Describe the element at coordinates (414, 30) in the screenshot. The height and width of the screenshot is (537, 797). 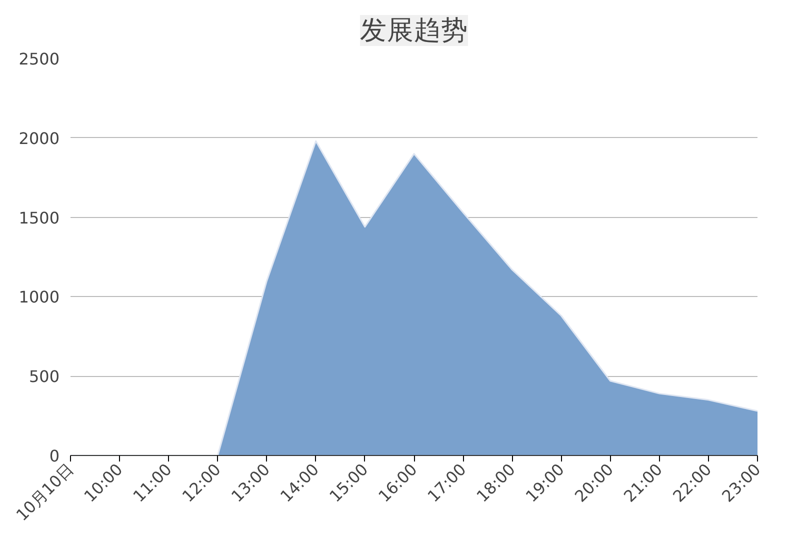
I see `chart-title: 发展趋势` at that location.